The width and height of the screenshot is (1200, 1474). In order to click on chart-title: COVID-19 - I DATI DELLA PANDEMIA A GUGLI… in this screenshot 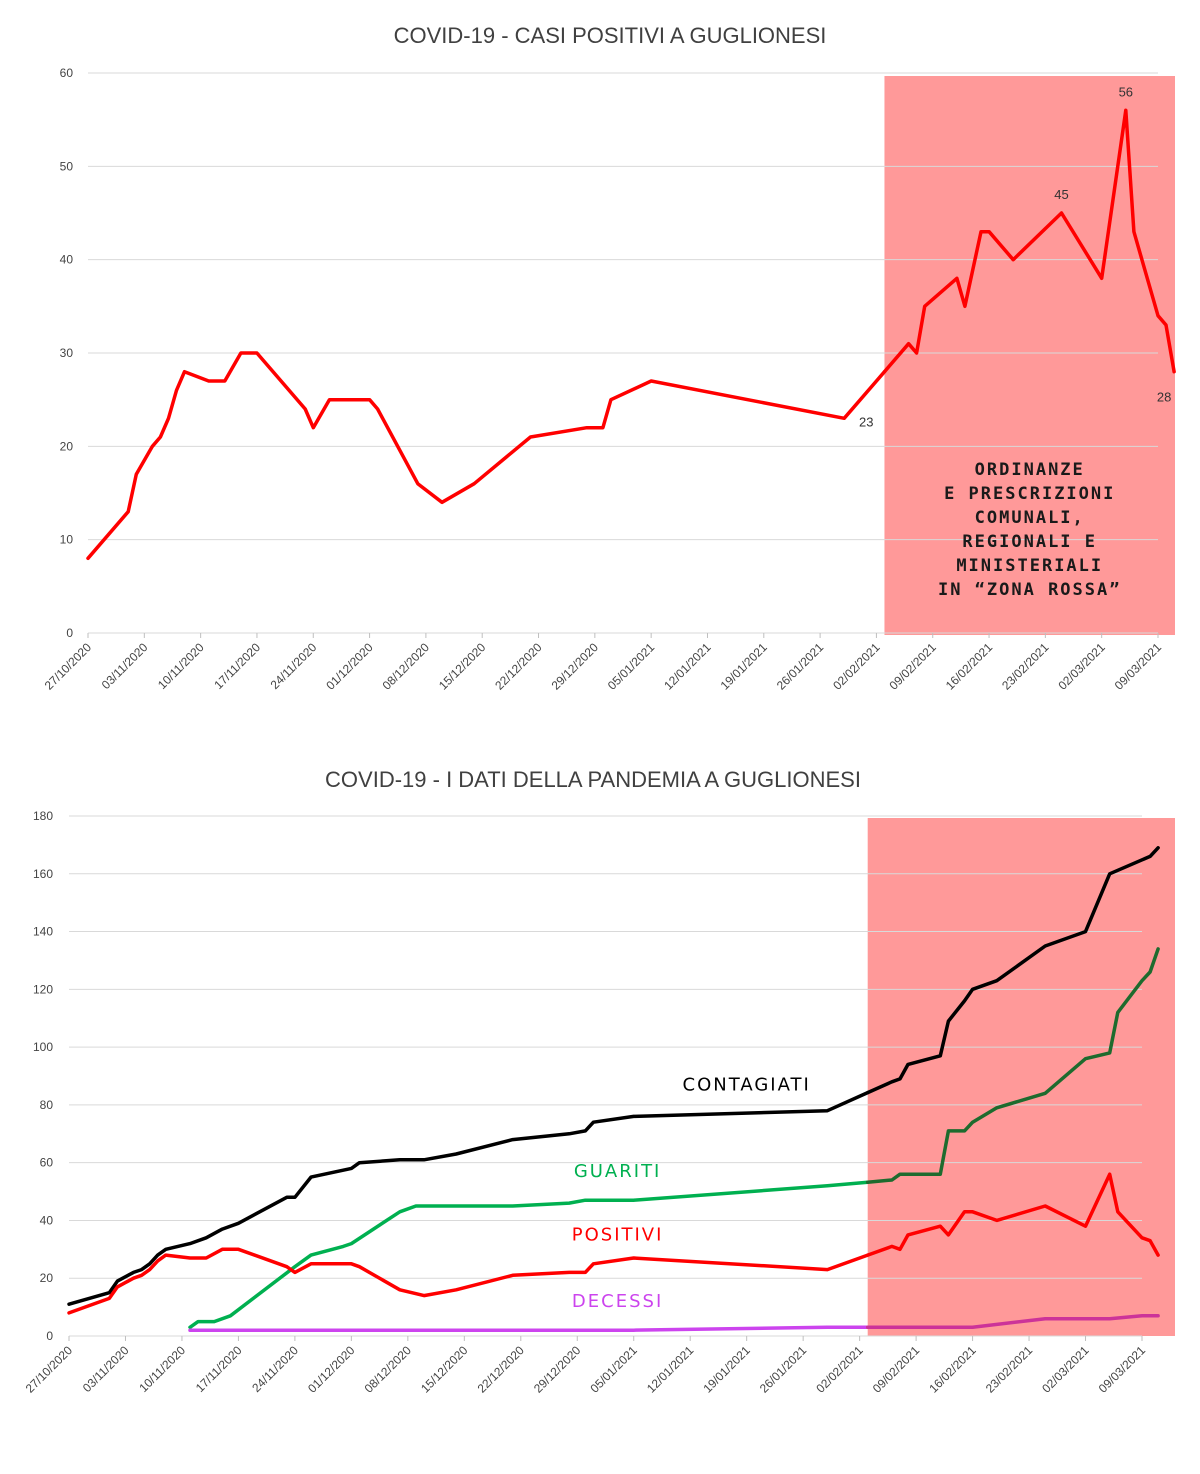, I will do `click(593, 779)`.